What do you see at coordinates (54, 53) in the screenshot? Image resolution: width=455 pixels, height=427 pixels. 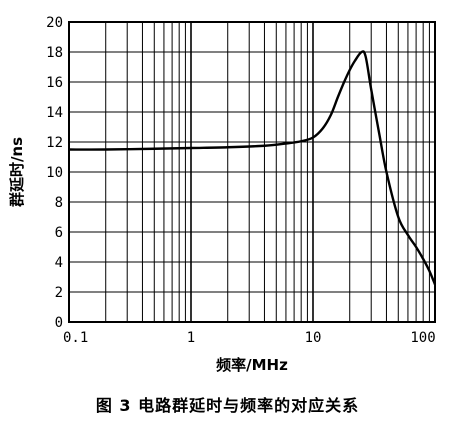 I see `y-tick-label: 18` at bounding box center [54, 53].